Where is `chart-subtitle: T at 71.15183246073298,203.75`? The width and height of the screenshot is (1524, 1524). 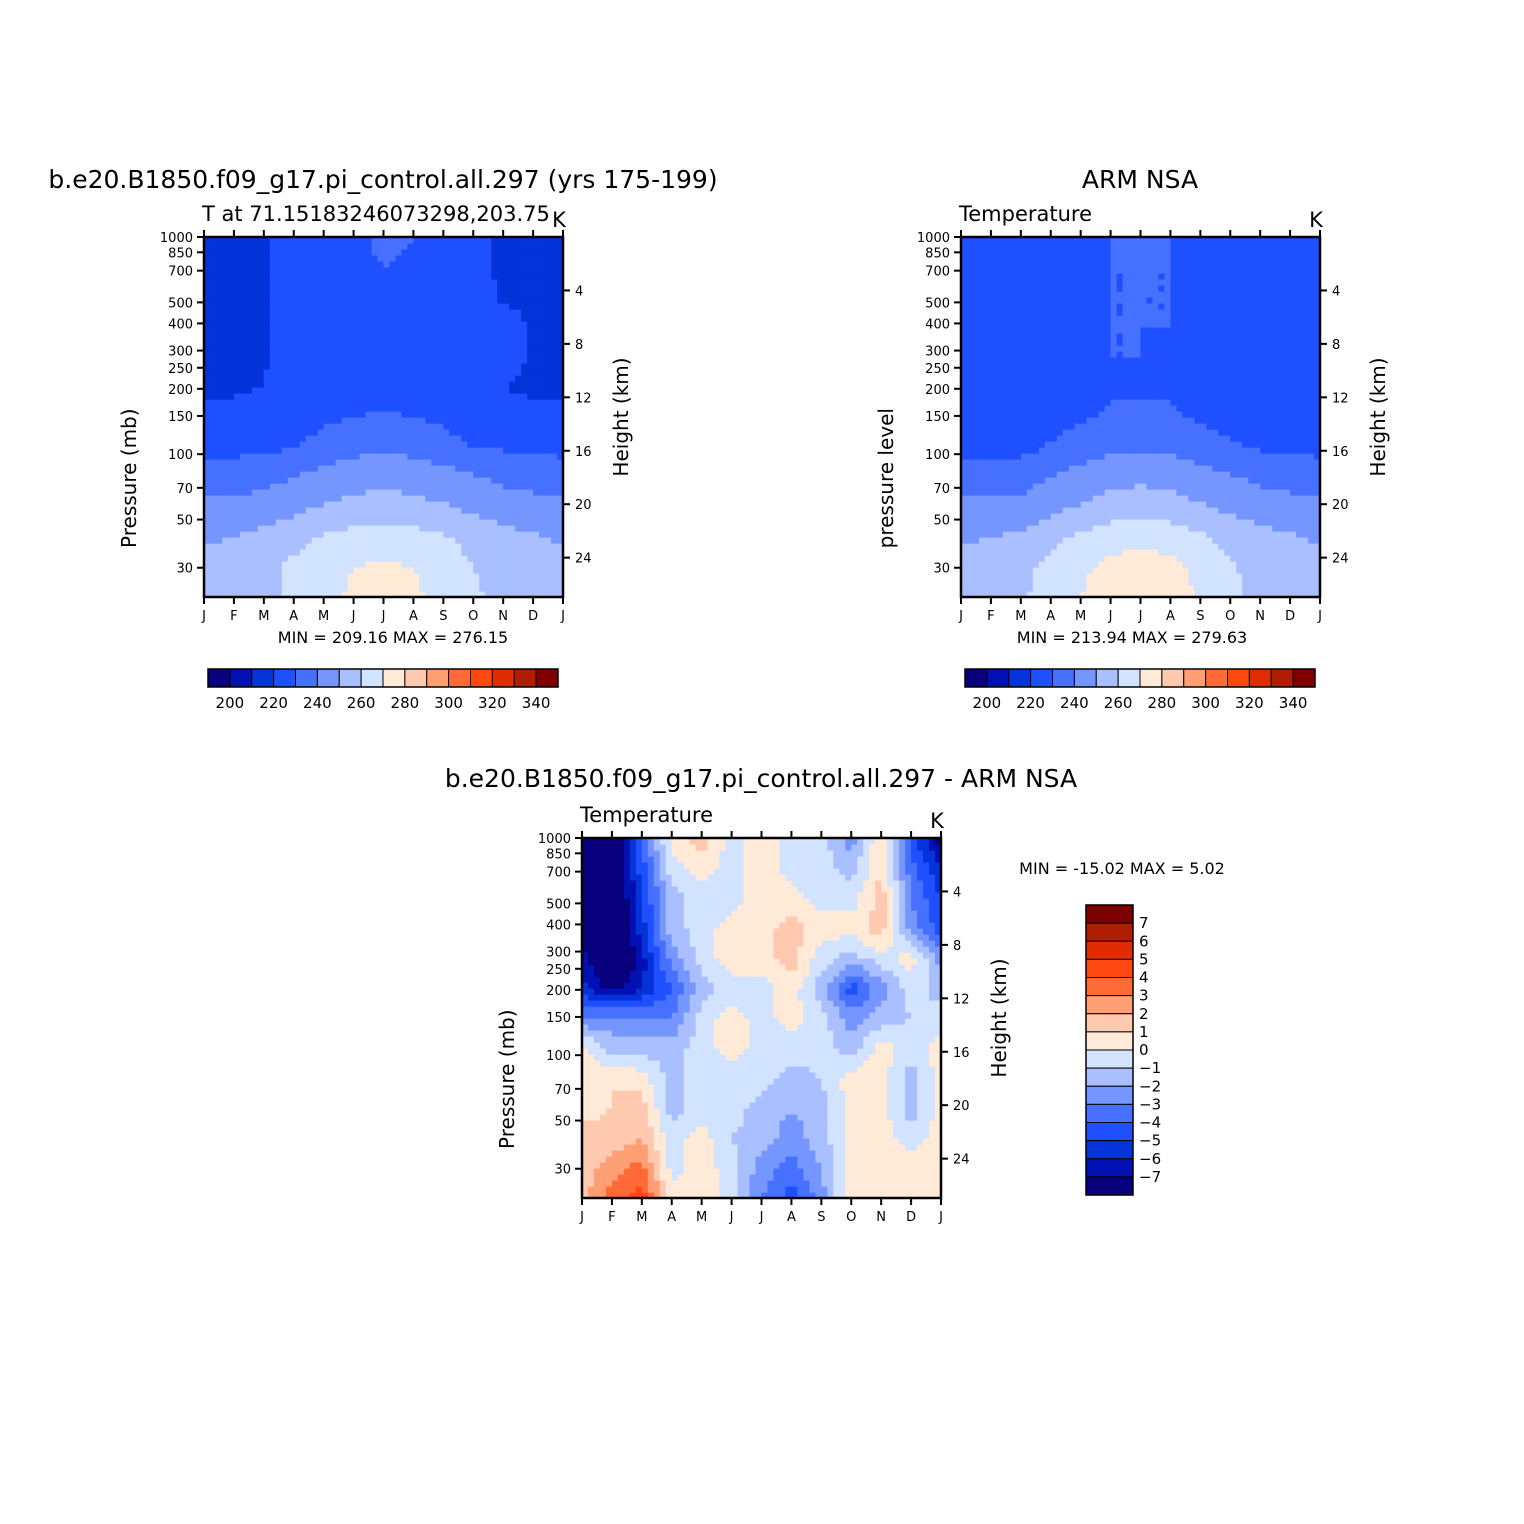
chart-subtitle: T at 71.15183246073298,203.75 is located at coordinates (375, 214).